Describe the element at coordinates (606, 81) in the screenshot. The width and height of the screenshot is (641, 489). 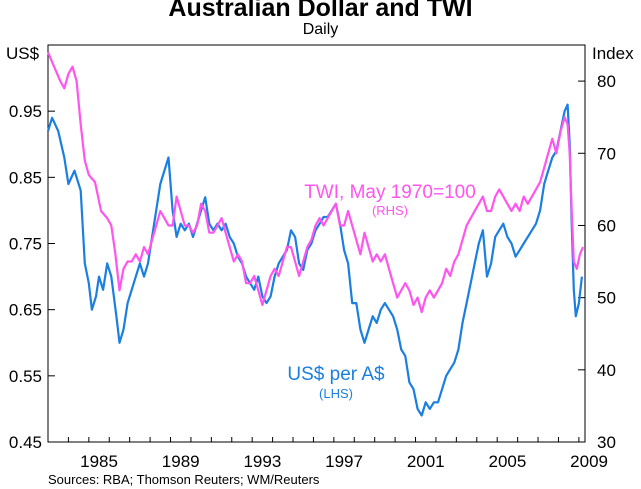
I see `right-tick-label: 80` at that location.